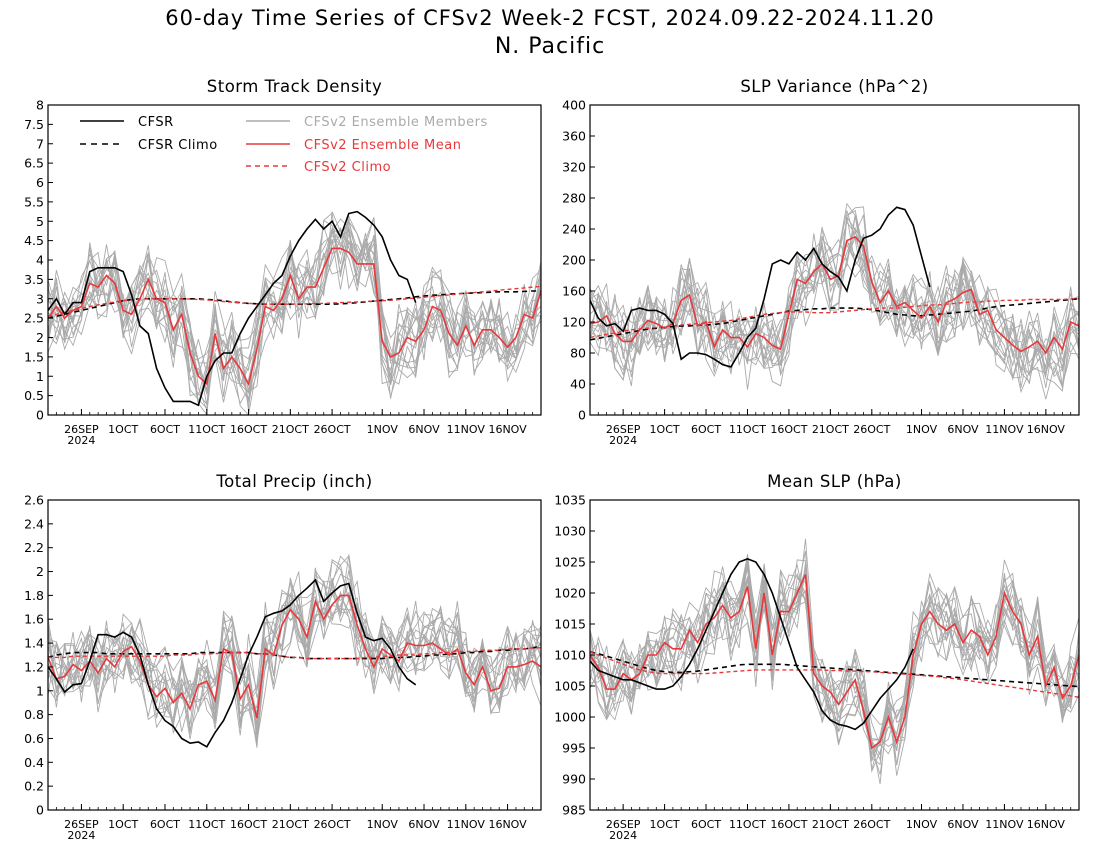 This screenshot has width=1100, height=850. I want to click on y-tick-label: 240, so click(574, 229).